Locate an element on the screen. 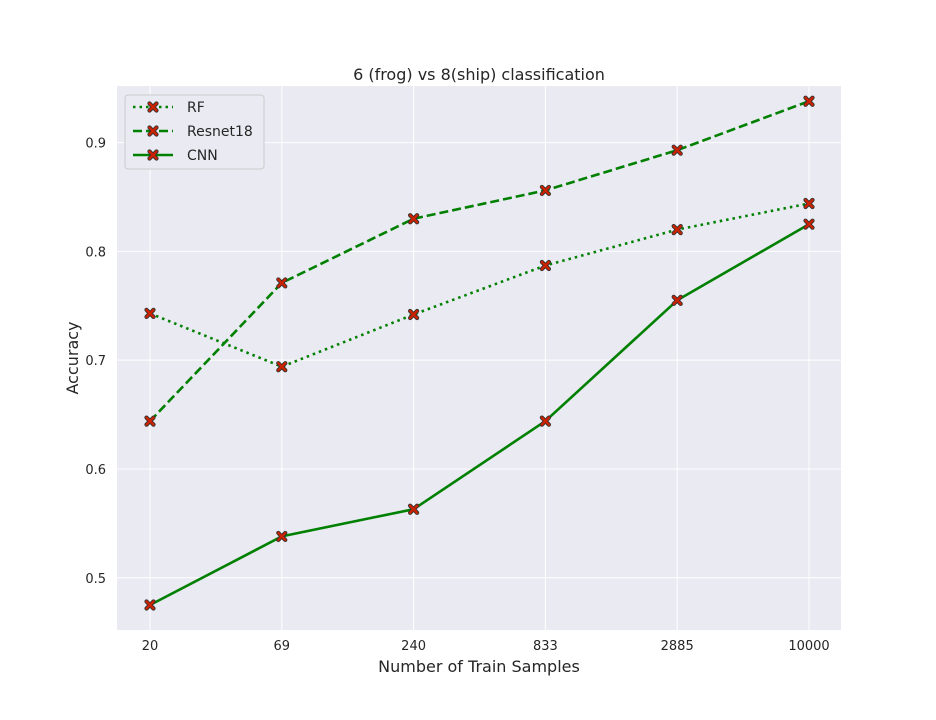  legend-label: RF is located at coordinates (196, 108).